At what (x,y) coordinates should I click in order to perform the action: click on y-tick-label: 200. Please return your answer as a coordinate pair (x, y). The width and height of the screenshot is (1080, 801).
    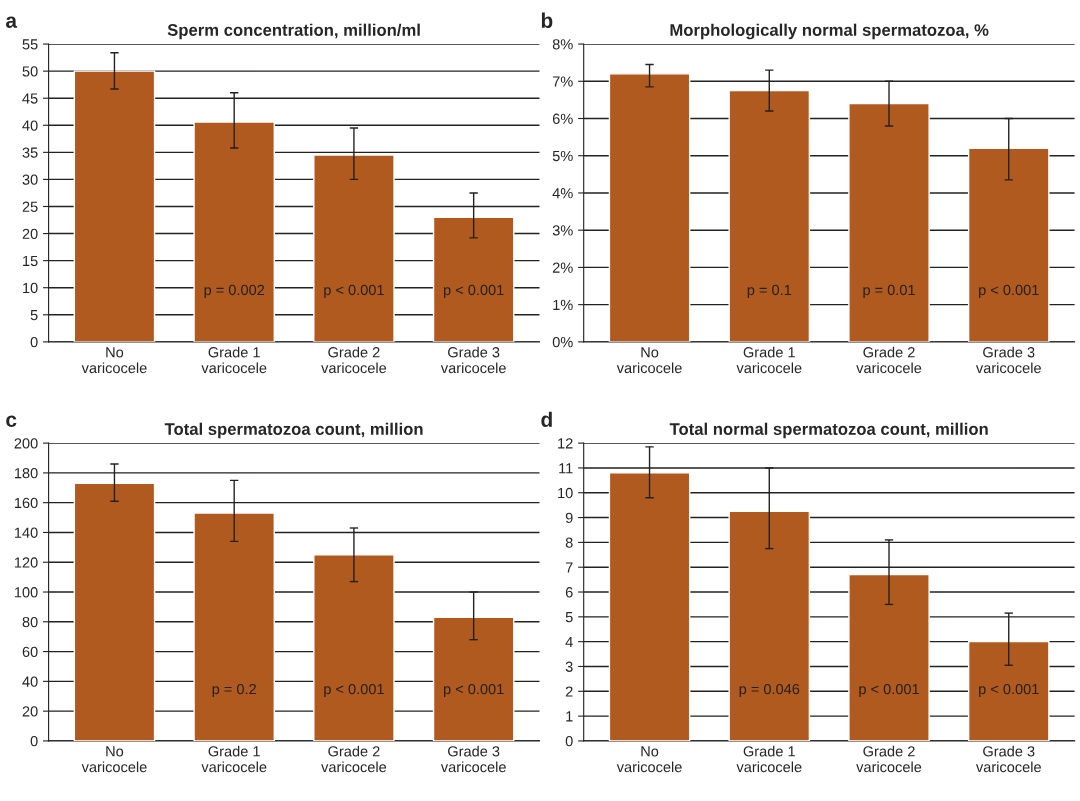
    Looking at the image, I should click on (26, 443).